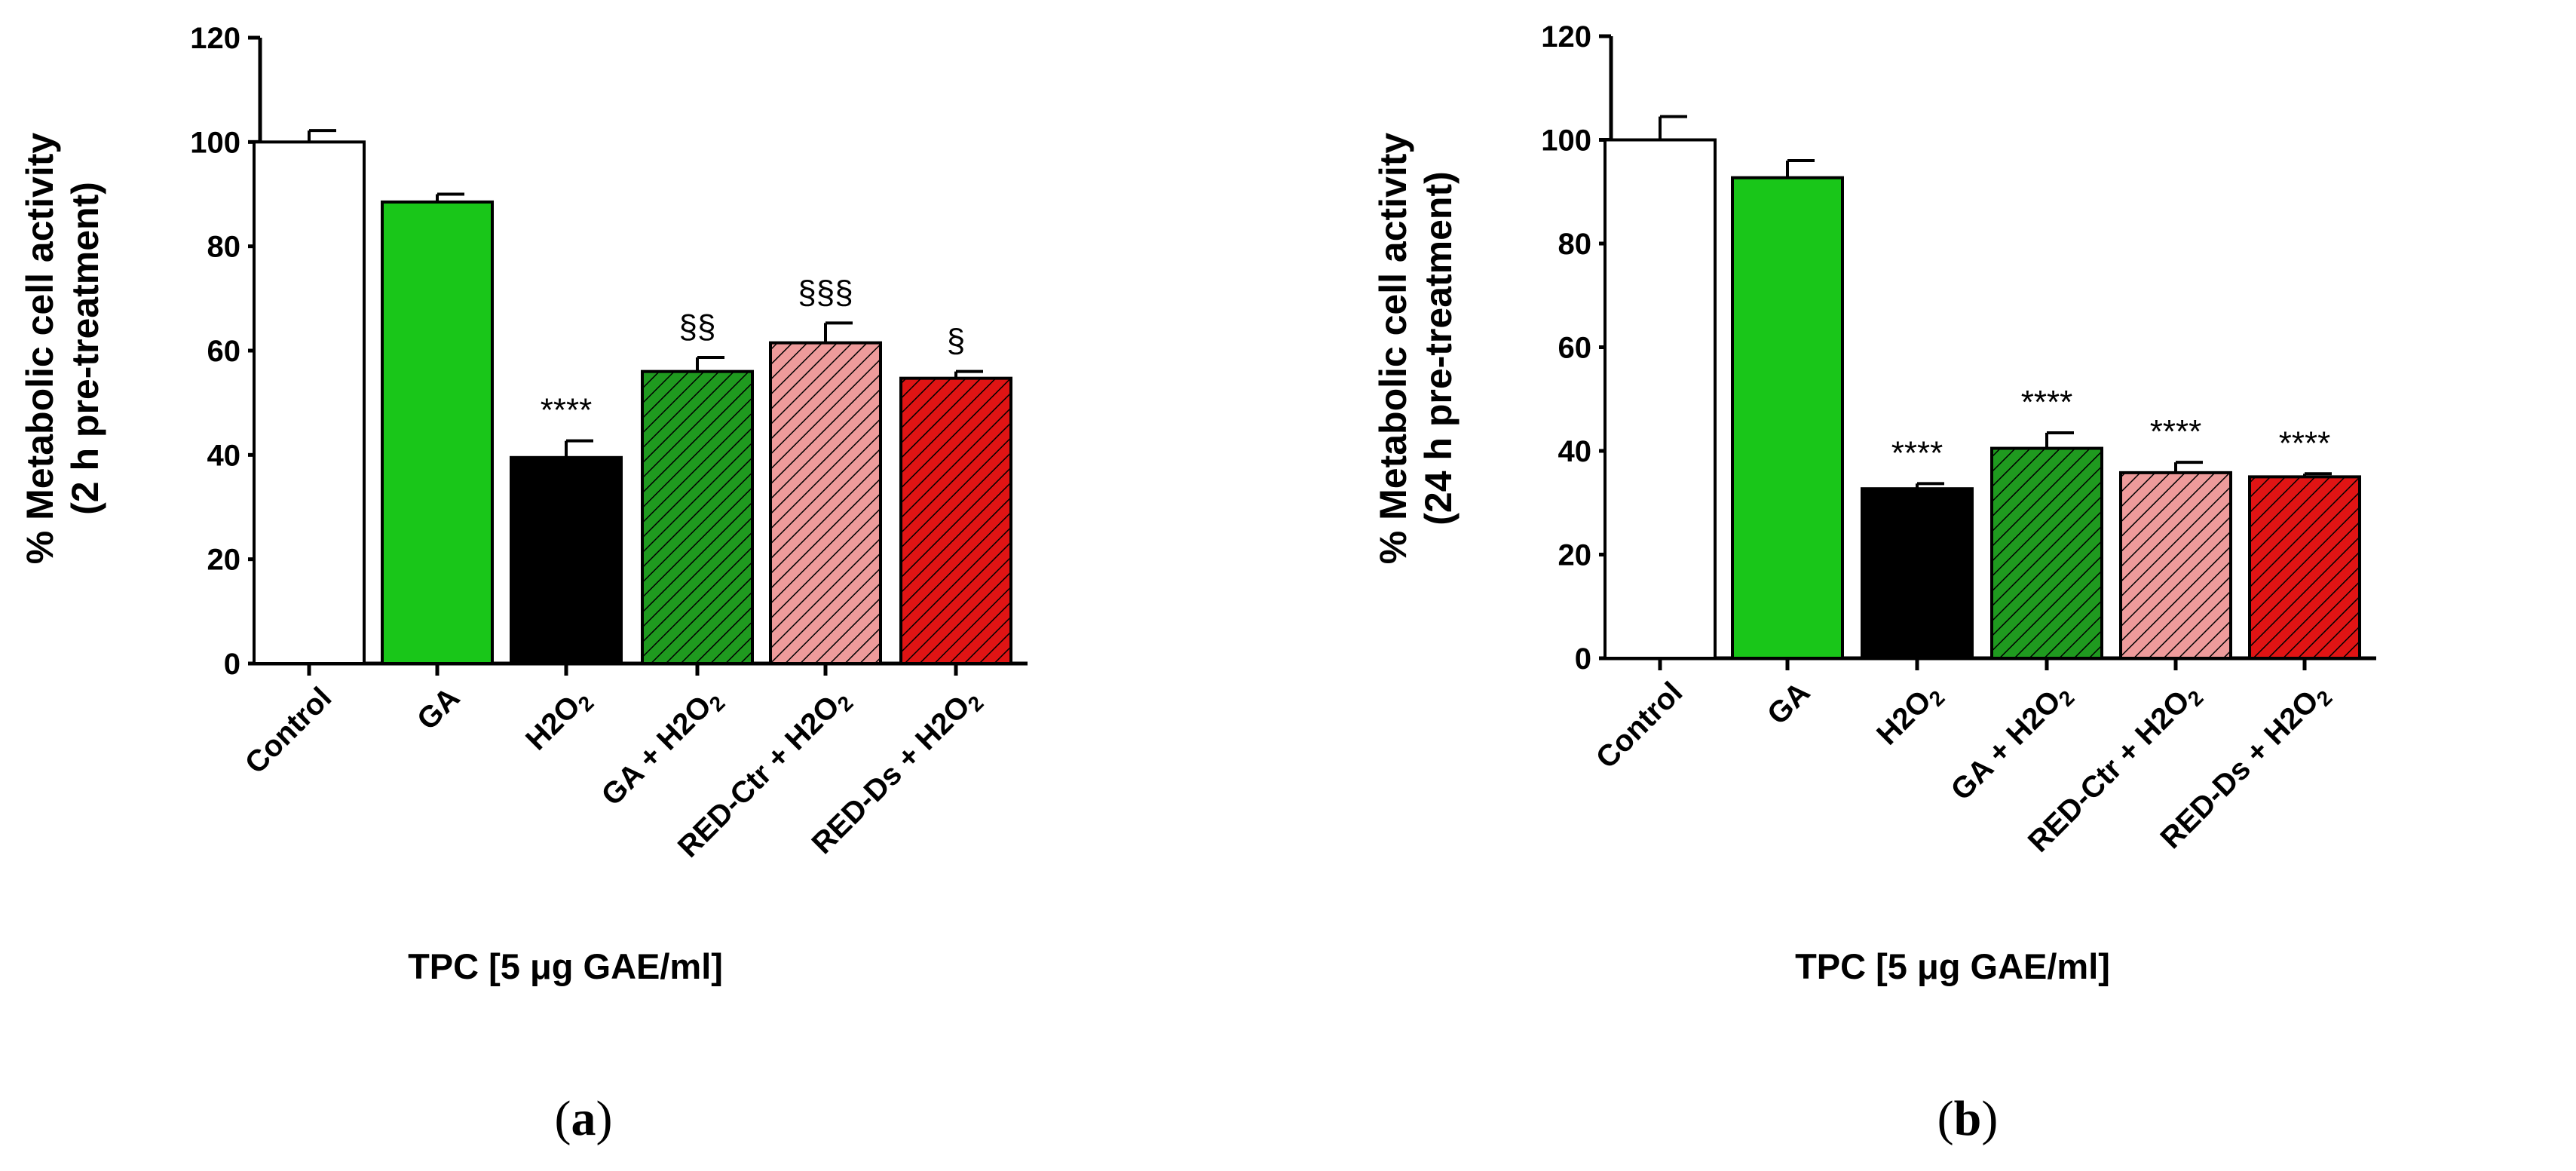  I want to click on x-axis-title-a: TPC [5 μg GAE/ml], so click(565, 966).